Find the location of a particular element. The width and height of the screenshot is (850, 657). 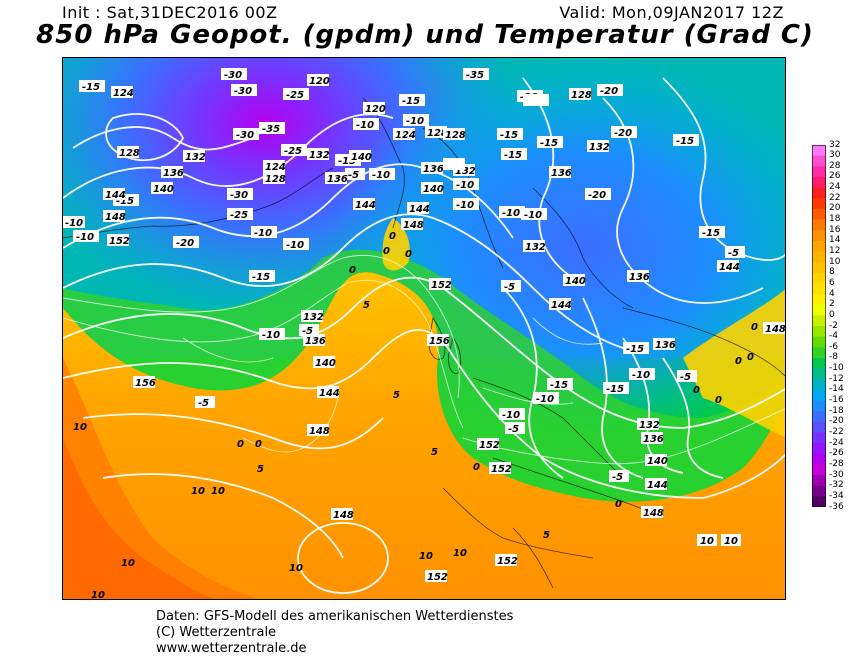

colorbar-tick-label: -28 is located at coordinates (836, 463).